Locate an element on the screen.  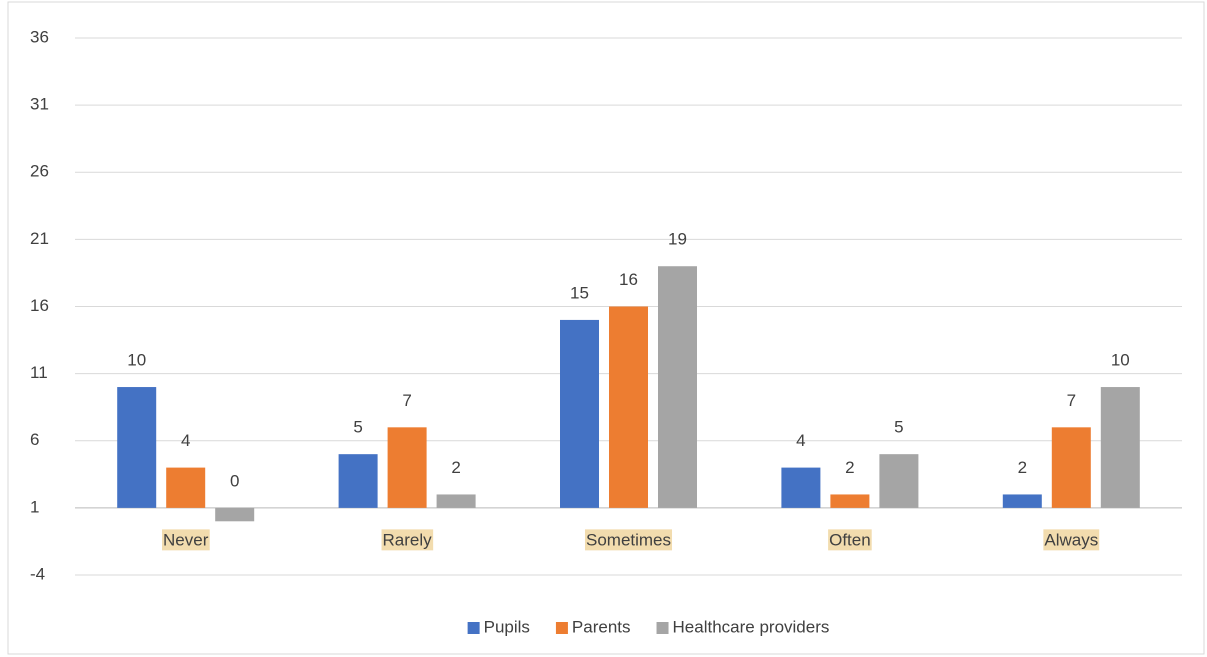
data-label: 15 is located at coordinates (579, 292).